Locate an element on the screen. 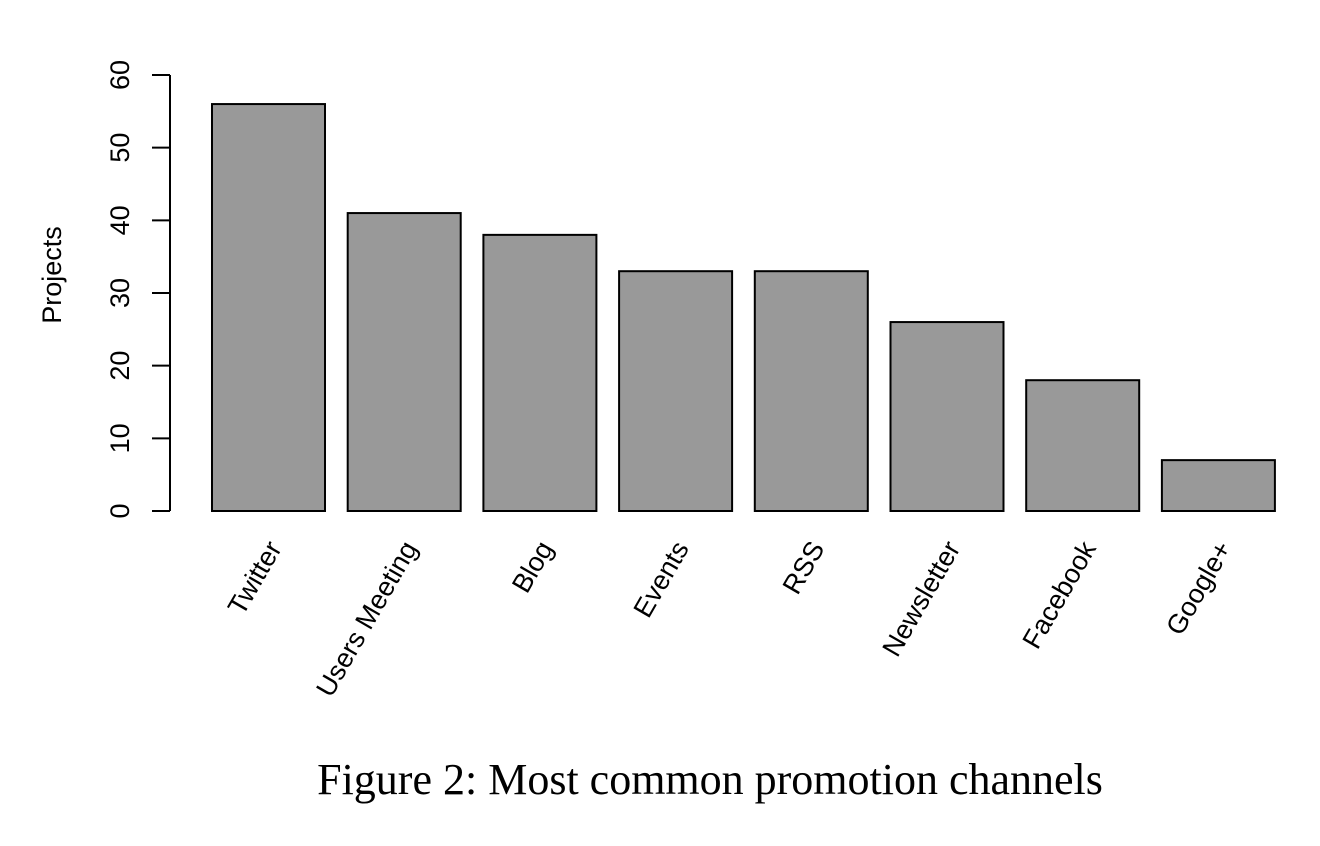  bar-blog is located at coordinates (540, 372).